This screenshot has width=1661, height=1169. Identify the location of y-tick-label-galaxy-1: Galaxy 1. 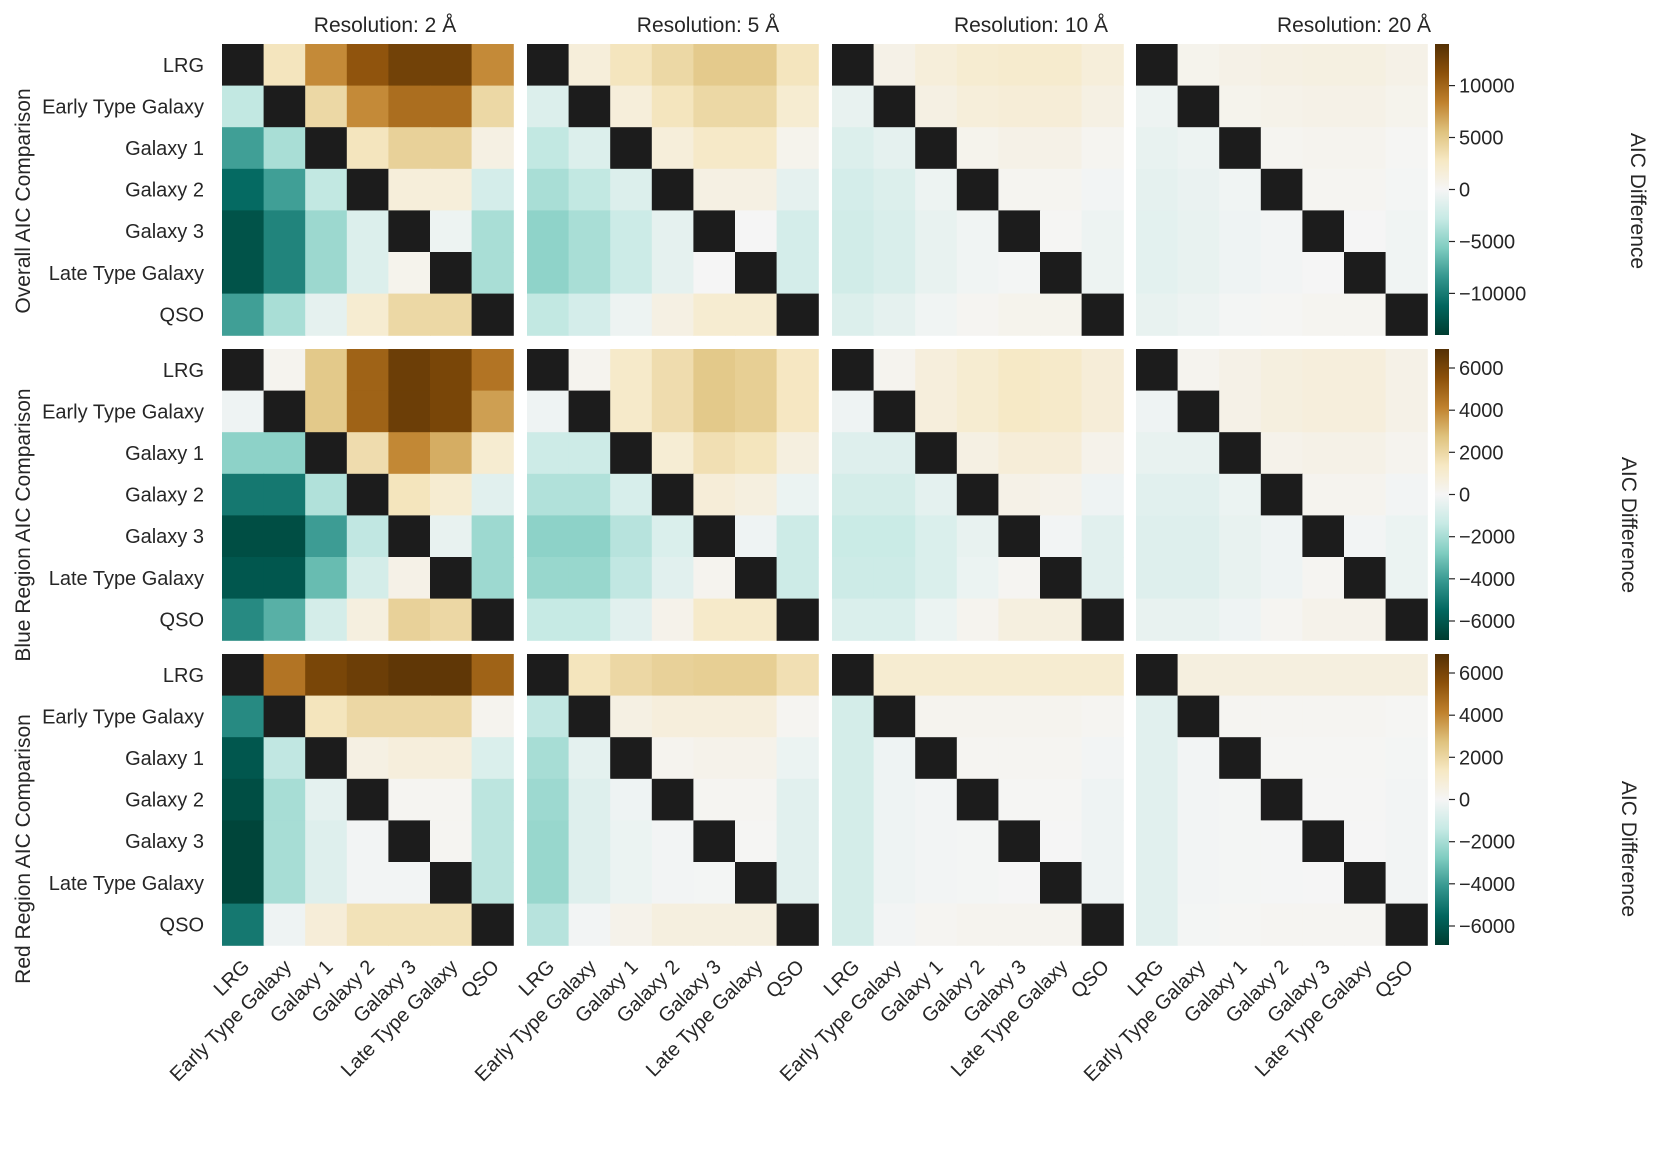
(164, 759).